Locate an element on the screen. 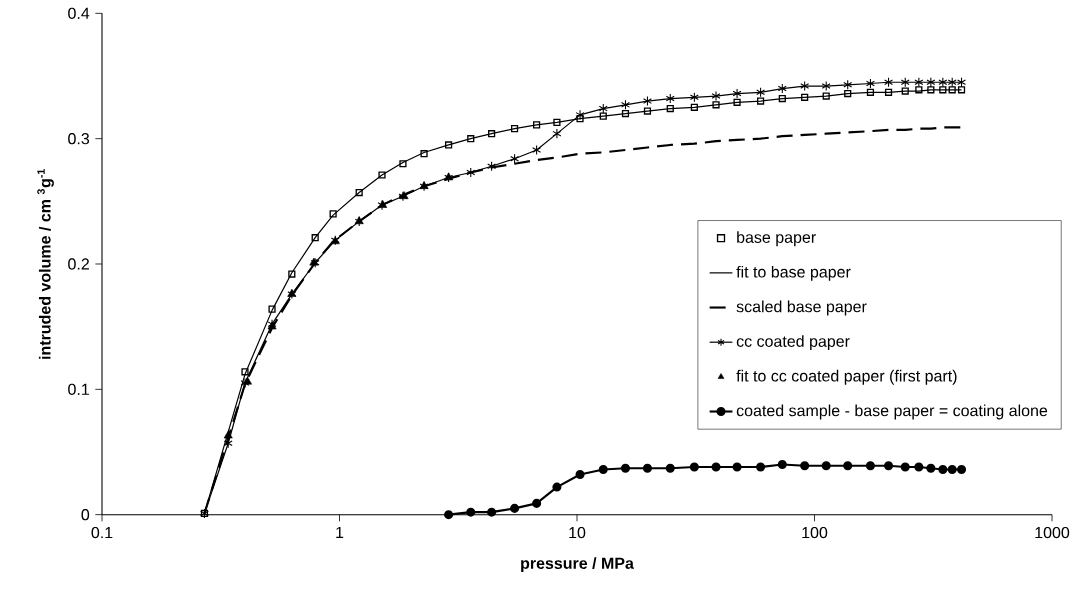 The height and width of the screenshot is (608, 1084). legend-label: base paper is located at coordinates (776, 239).